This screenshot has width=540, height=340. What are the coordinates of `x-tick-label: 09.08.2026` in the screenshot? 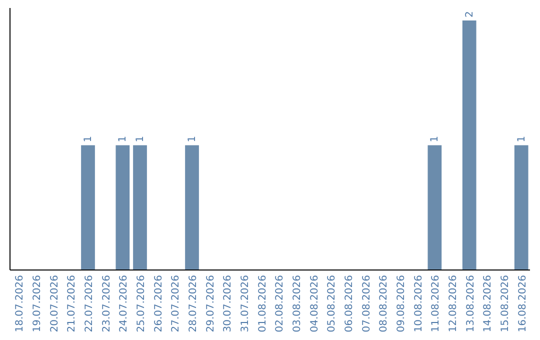 It's located at (401, 303).